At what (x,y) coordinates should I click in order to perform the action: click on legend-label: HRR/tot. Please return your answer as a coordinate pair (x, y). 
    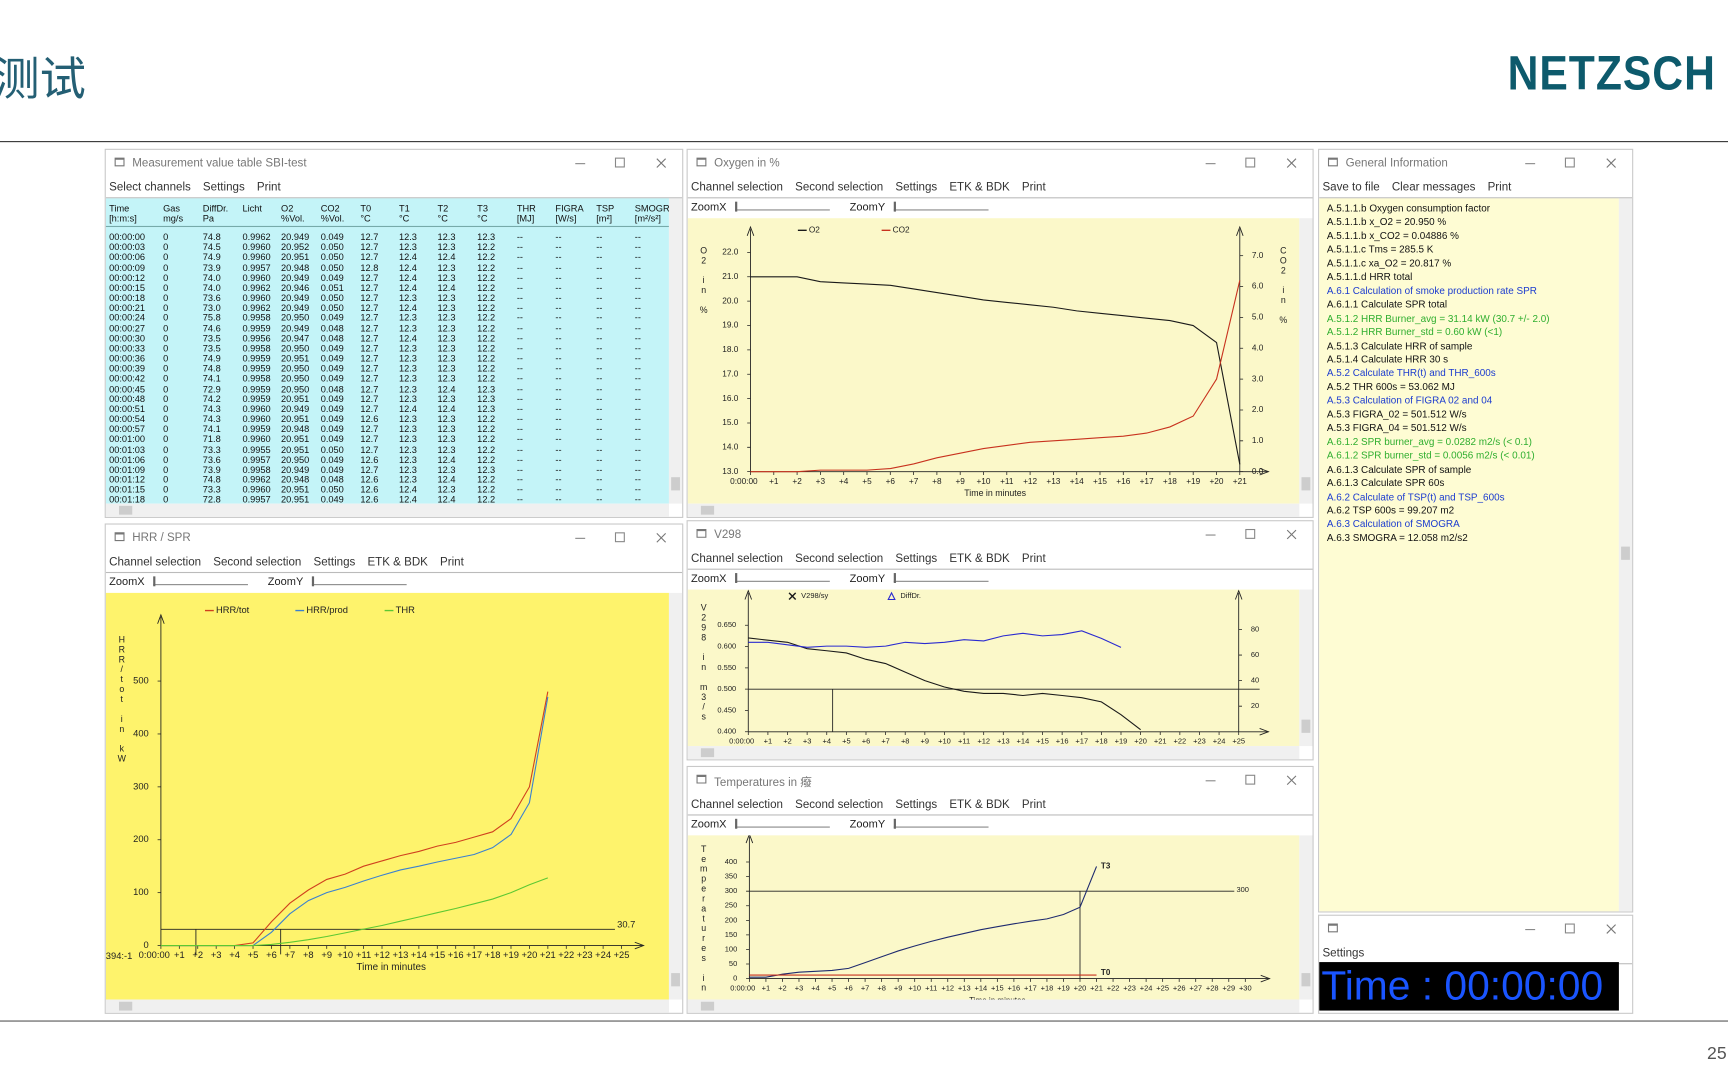
    Looking at the image, I should click on (233, 610).